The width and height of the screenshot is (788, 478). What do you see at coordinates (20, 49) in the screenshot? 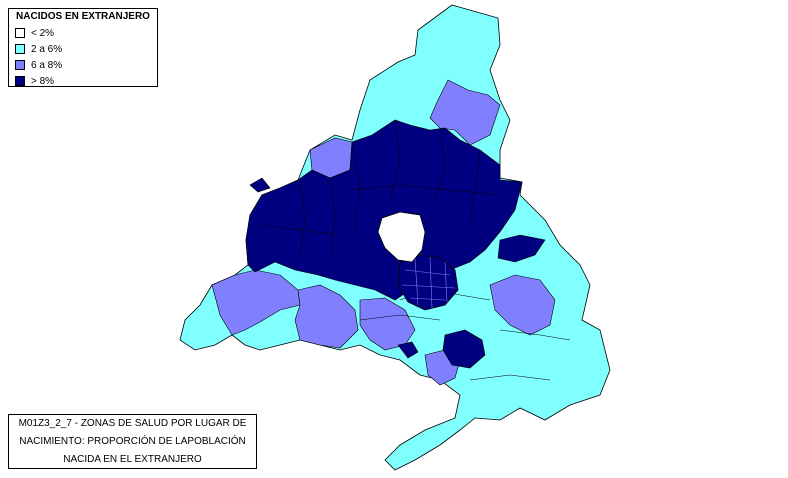
I see `legend-swatch-cyan` at bounding box center [20, 49].